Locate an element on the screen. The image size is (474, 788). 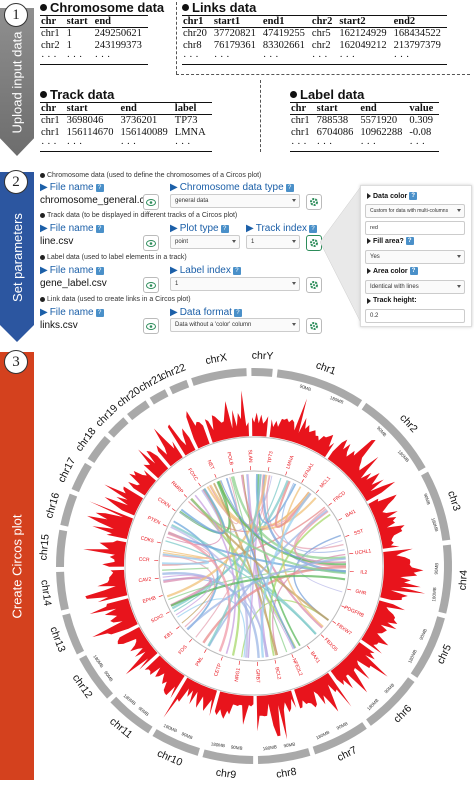
table-row: · · ·· · ·· · ·· · ·· · ·· · · is located at coordinates (314, 58).